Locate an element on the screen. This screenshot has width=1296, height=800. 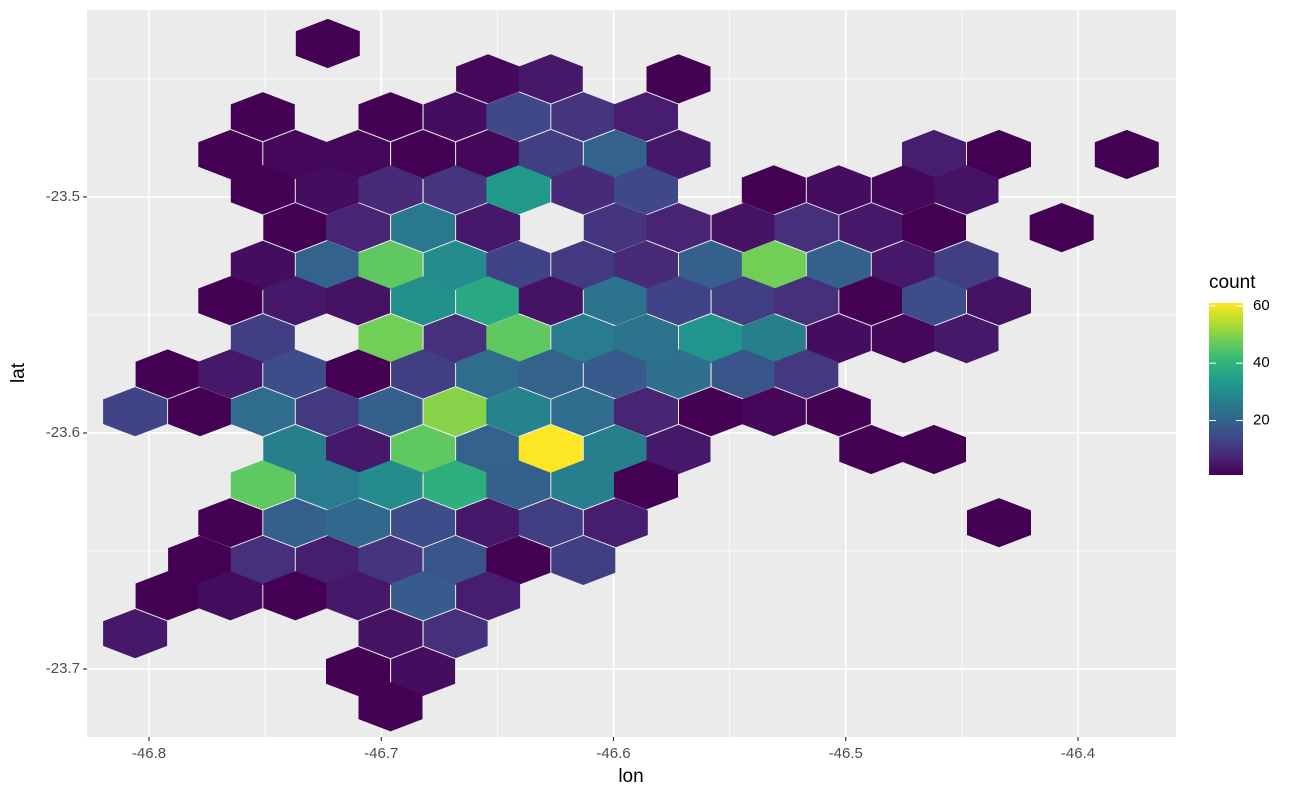
x-axis-title: lon is located at coordinates (630, 776).